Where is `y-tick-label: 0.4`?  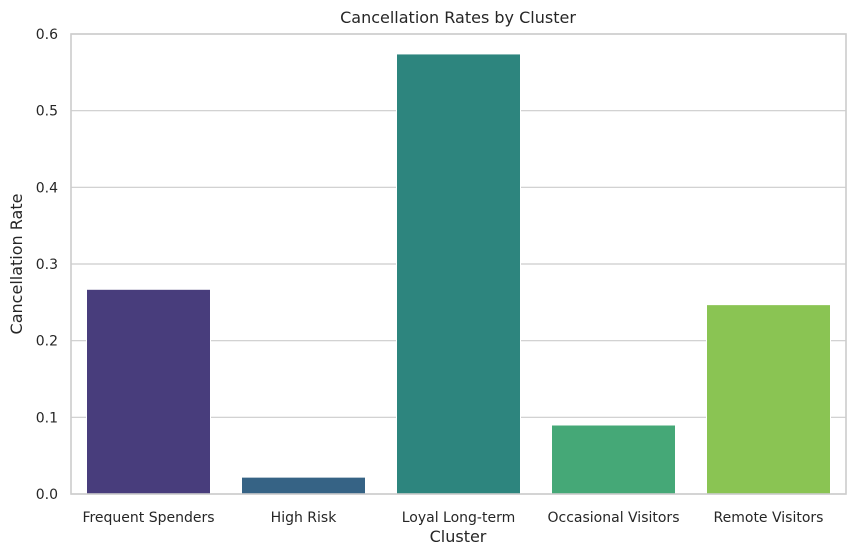
y-tick-label: 0.4 is located at coordinates (47, 188).